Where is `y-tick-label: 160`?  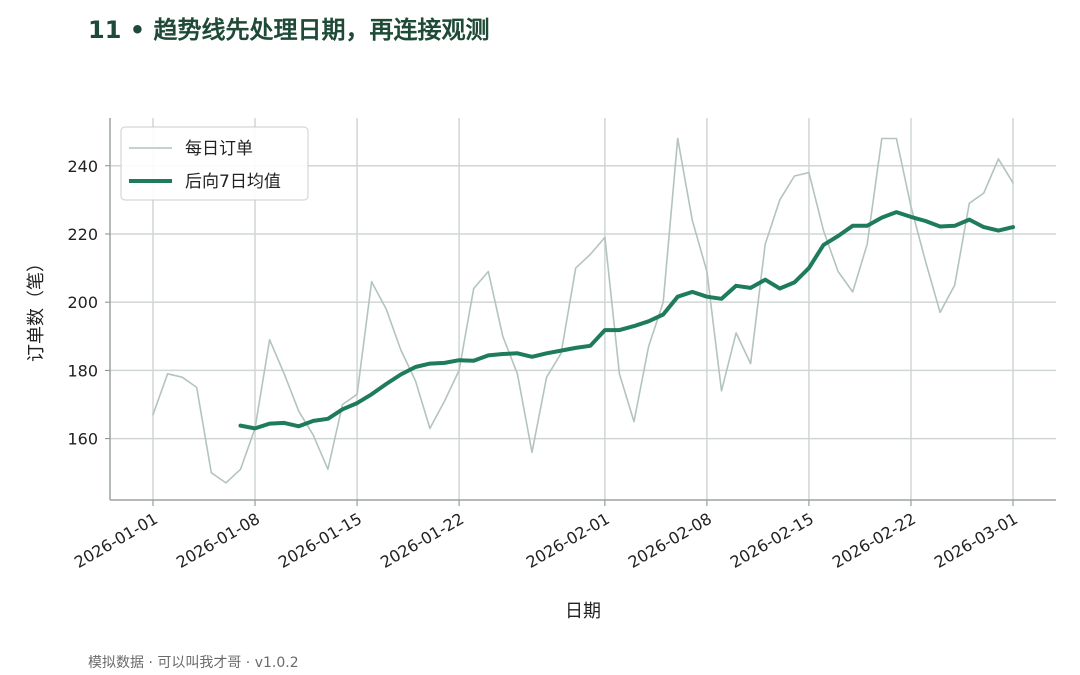
y-tick-label: 160 is located at coordinates (82, 439).